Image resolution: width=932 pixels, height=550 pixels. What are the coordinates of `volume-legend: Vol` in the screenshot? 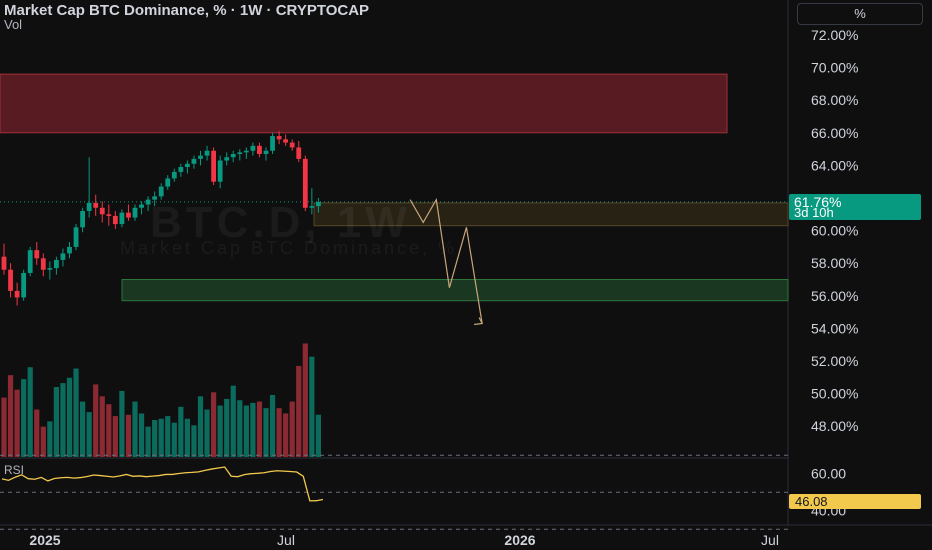 It's located at (13, 24).